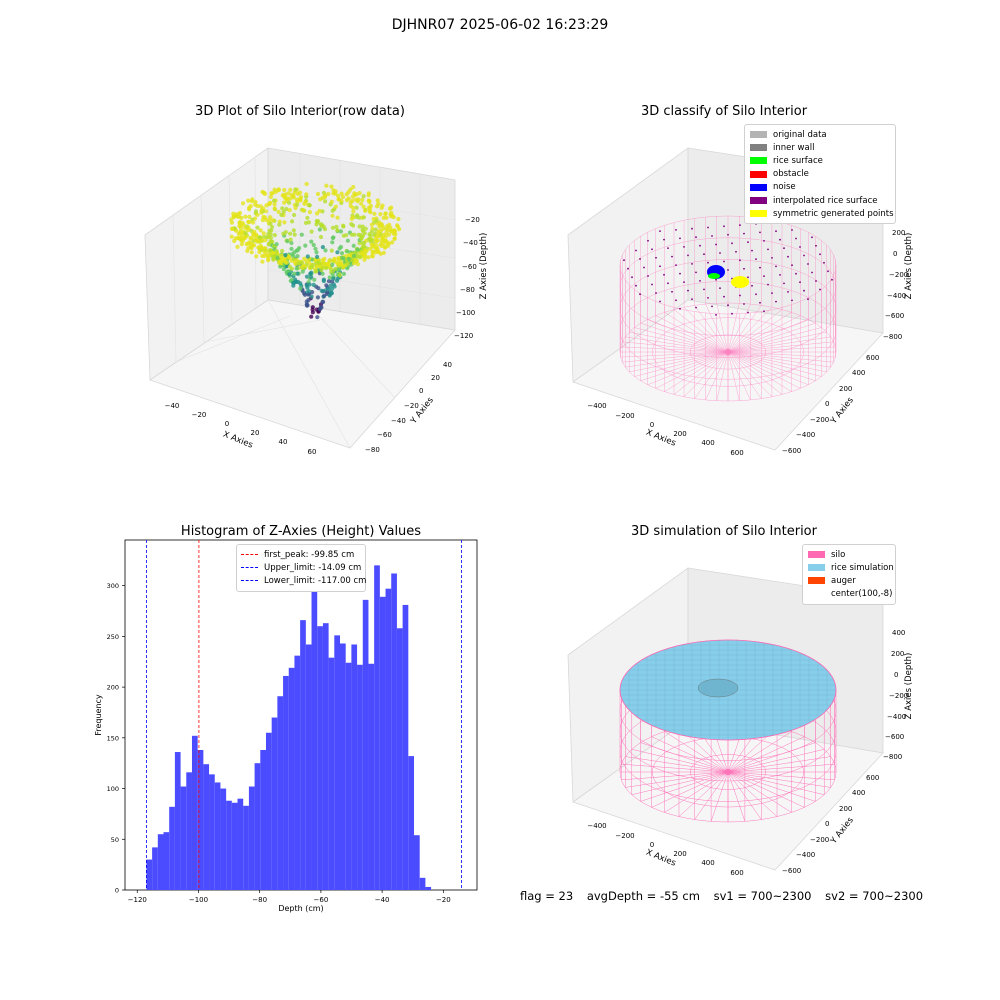  What do you see at coordinates (596, 826) in the screenshot?
I see `simulation-xtick: −400` at bounding box center [596, 826].